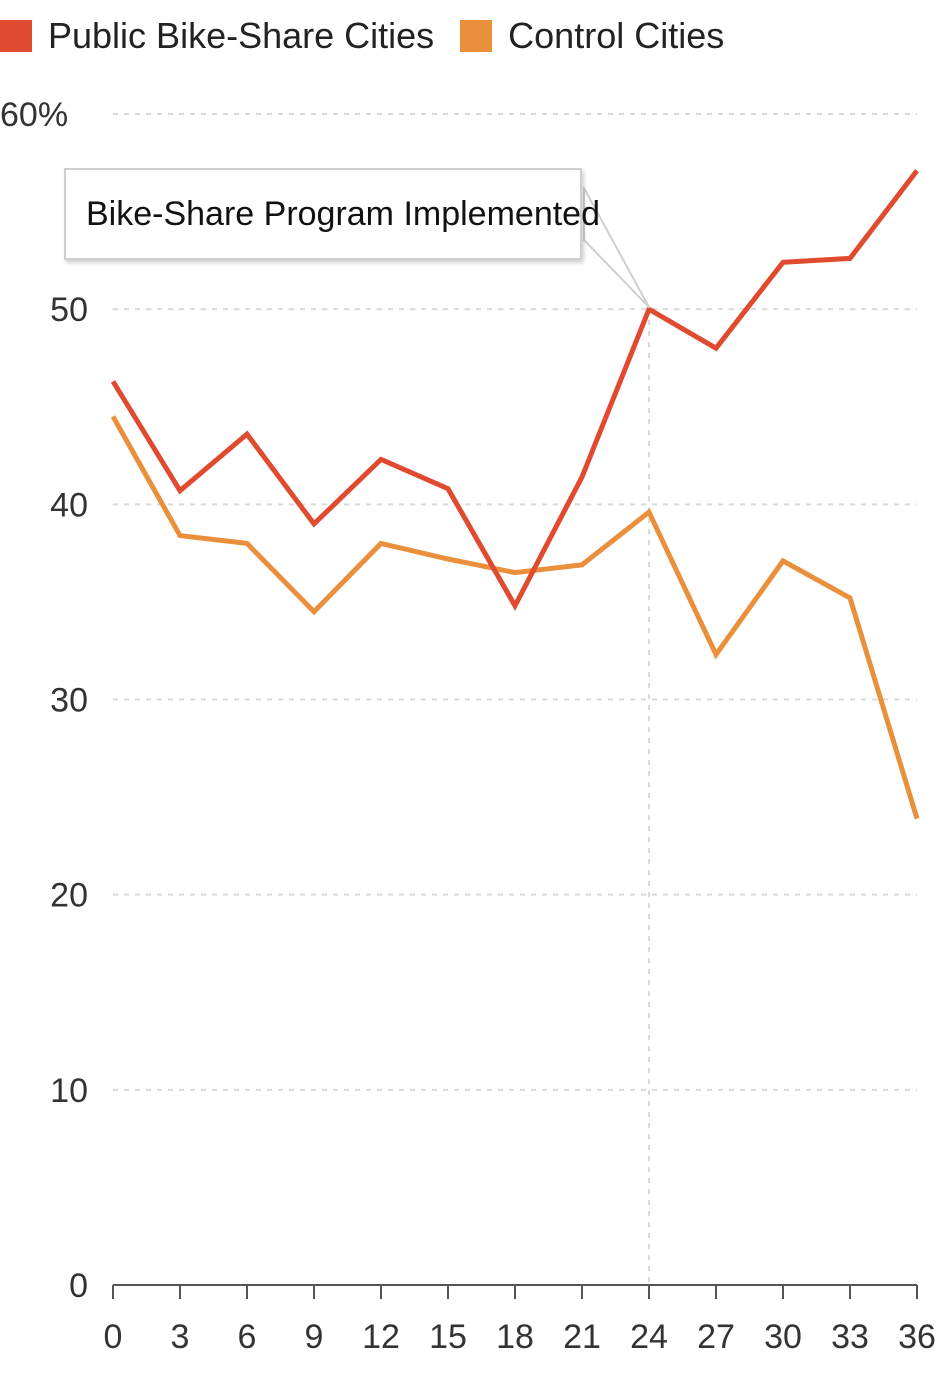 Image resolution: width=948 pixels, height=1380 pixels. I want to click on x-tick-label: 36, so click(917, 1337).